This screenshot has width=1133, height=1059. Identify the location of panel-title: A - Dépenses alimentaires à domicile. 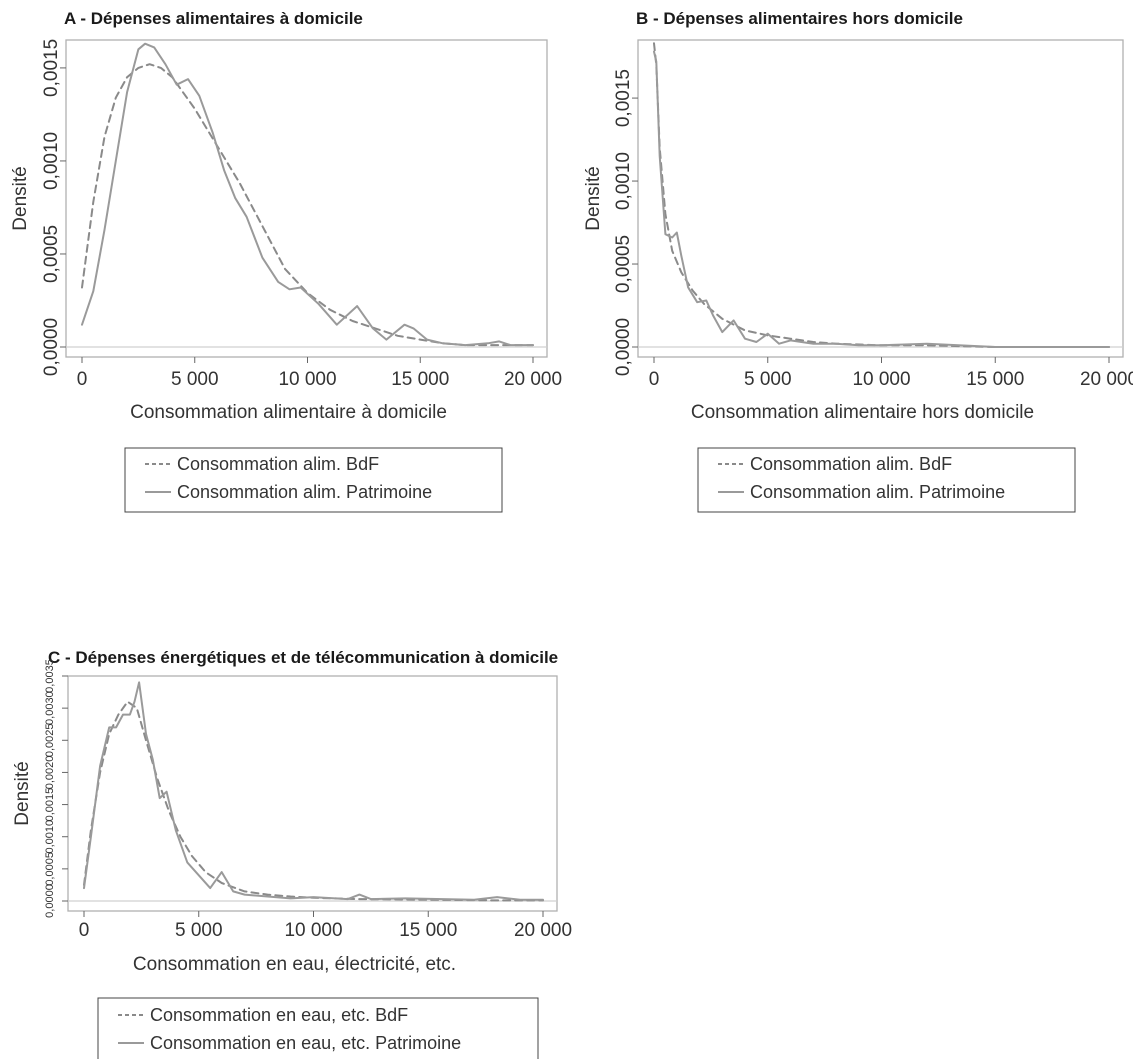
(213, 18).